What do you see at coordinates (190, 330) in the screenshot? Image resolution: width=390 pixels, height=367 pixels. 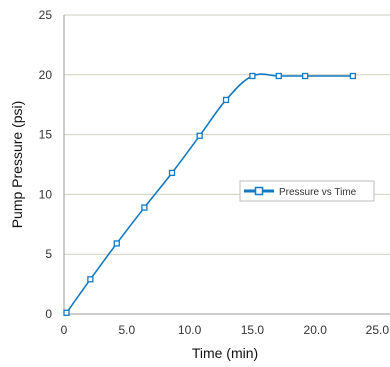 I see `x-tick-label-2: 10.0` at bounding box center [190, 330].